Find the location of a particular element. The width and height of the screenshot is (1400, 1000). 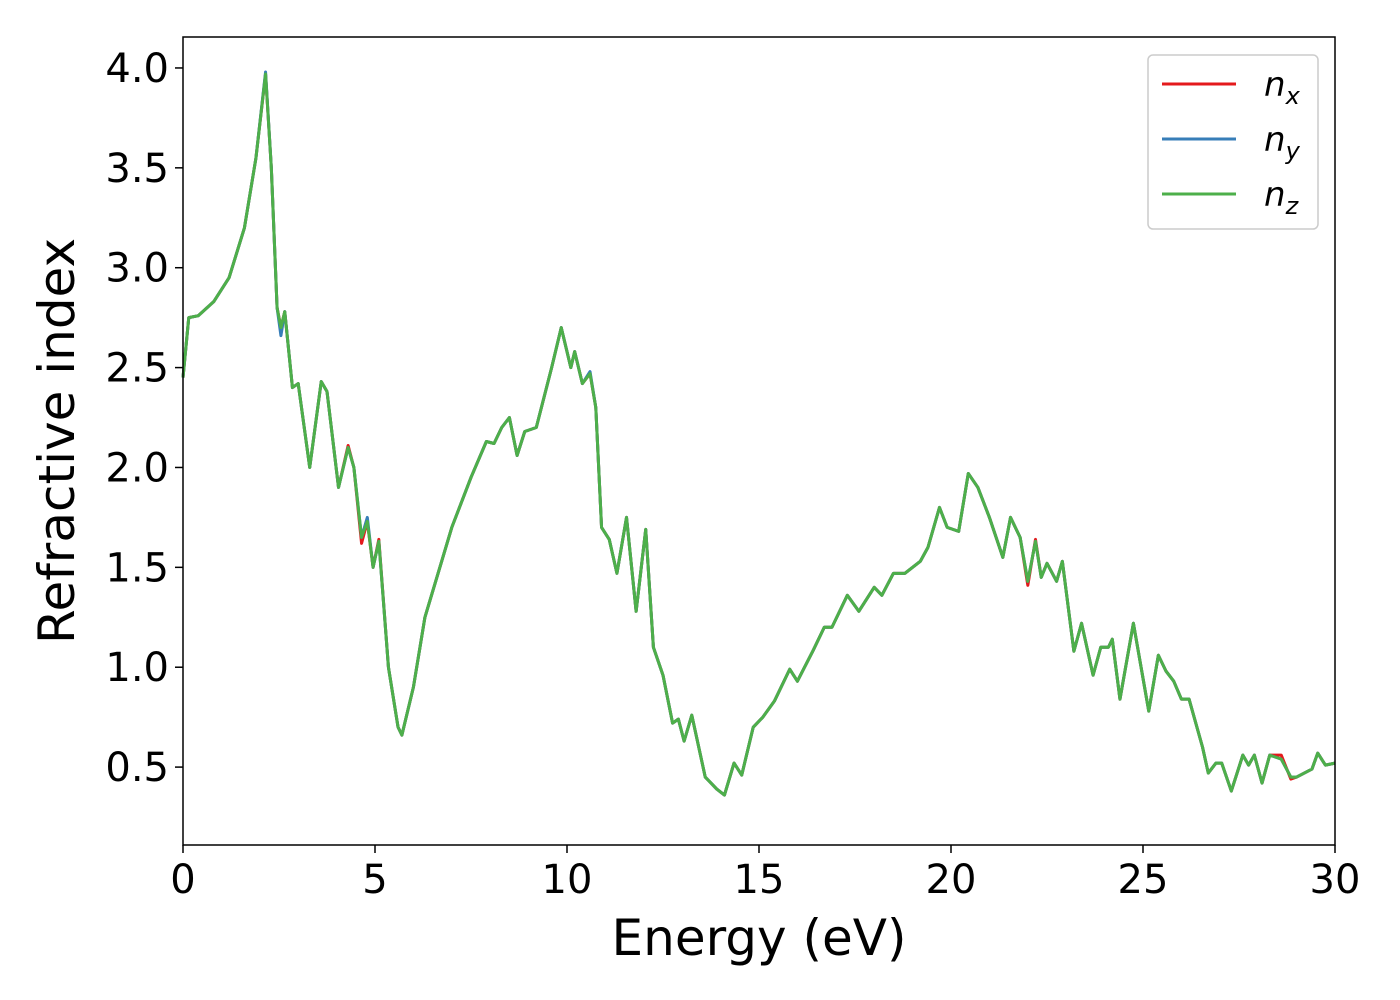

y-tick-label: 2.0 is located at coordinates (137, 468).